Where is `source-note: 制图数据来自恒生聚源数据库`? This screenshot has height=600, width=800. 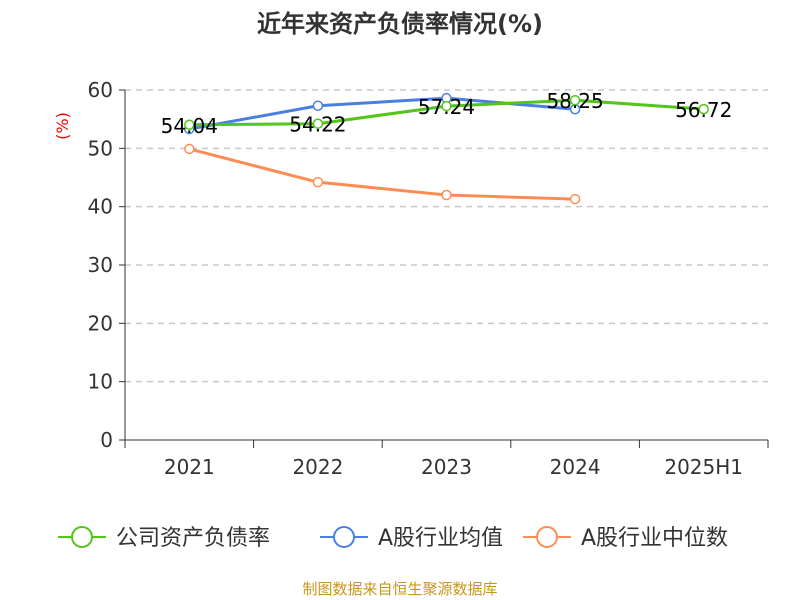 source-note: 制图数据来自恒生聚源数据库 is located at coordinates (399, 589).